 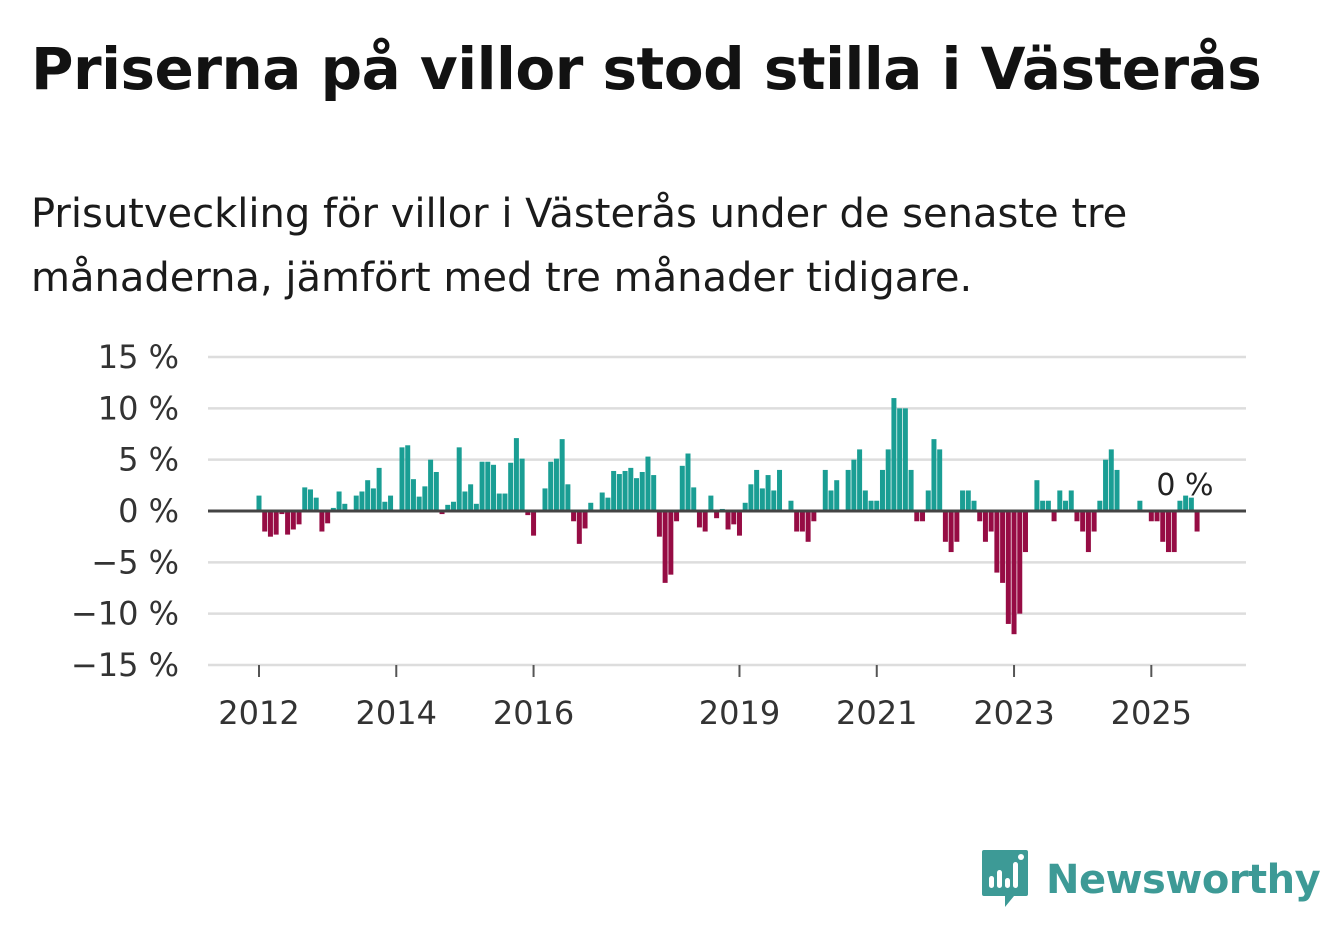 What do you see at coordinates (138, 408) in the screenshot?
I see `y-tick-label: 10 %` at bounding box center [138, 408].